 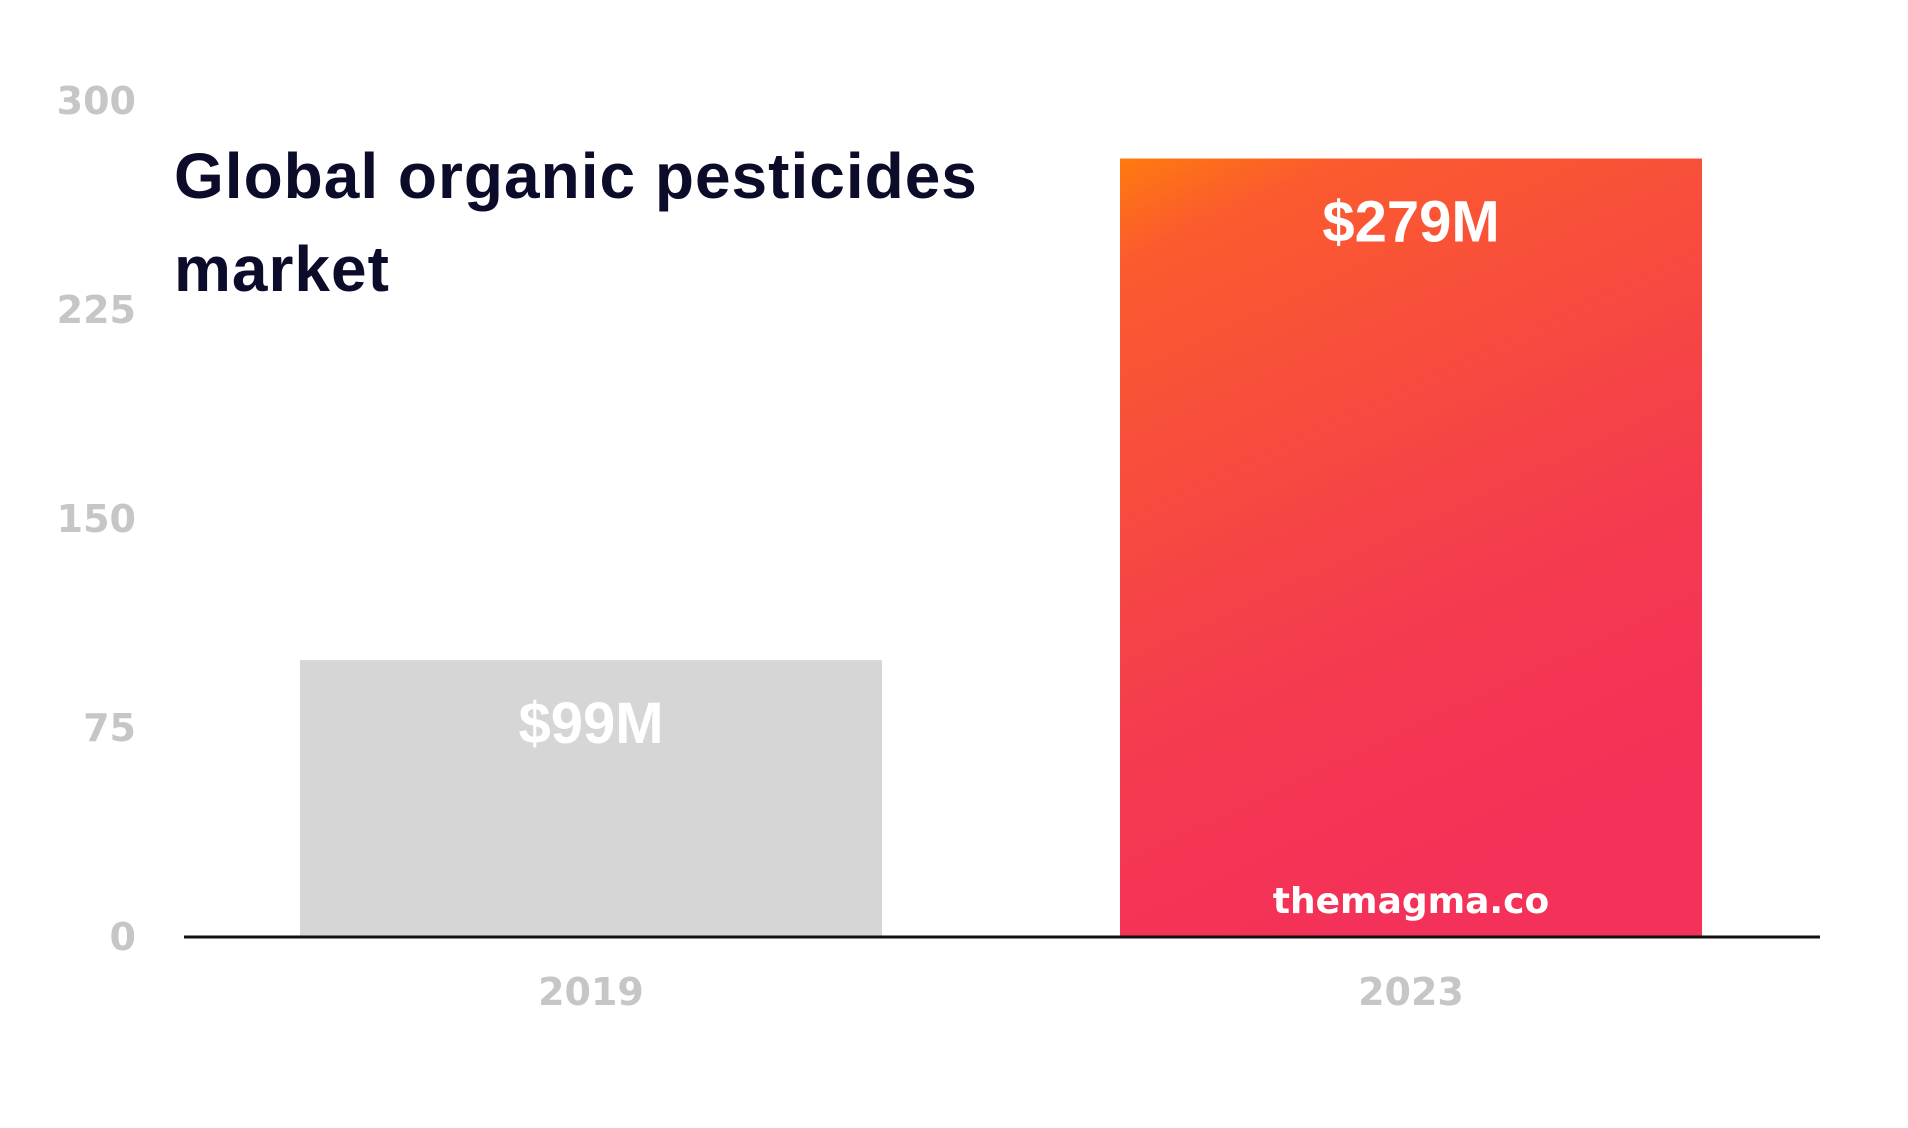 I want to click on y-tick-label: 75, so click(x=109, y=728).